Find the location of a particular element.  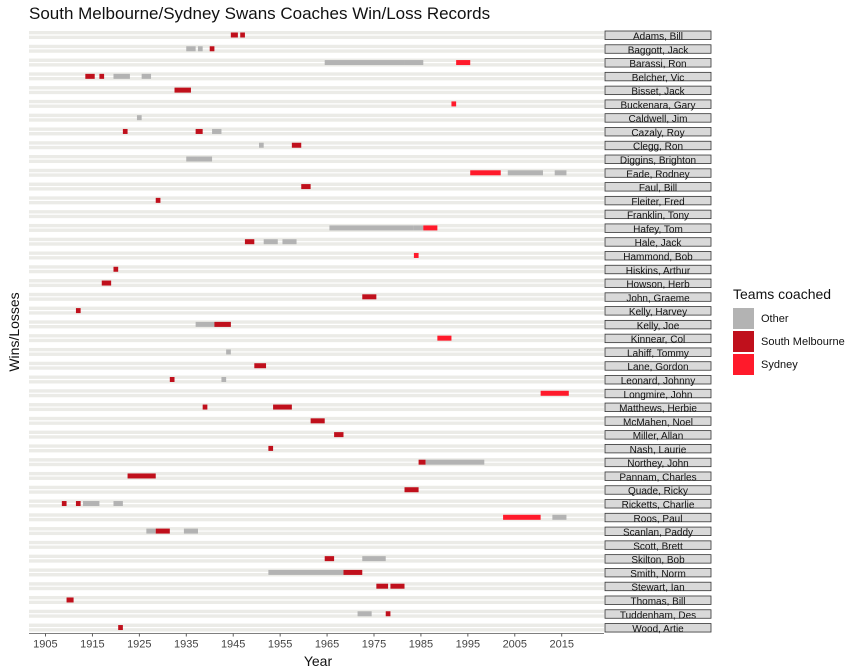

facet-label: Matthews, Herbie is located at coordinates (658, 409).